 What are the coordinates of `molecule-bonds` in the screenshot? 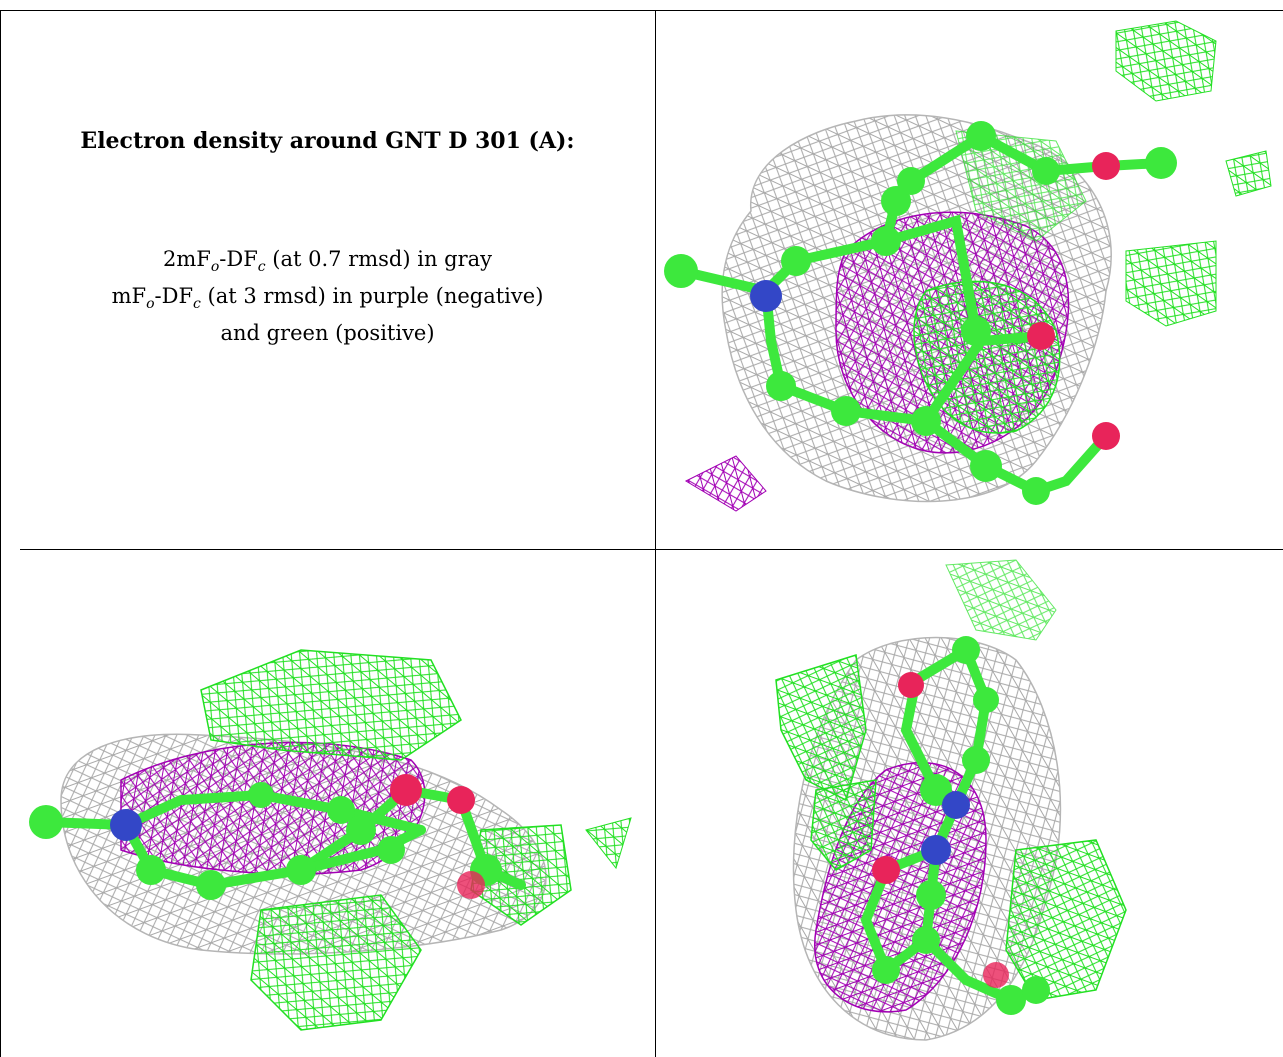 It's located at (950, 825).